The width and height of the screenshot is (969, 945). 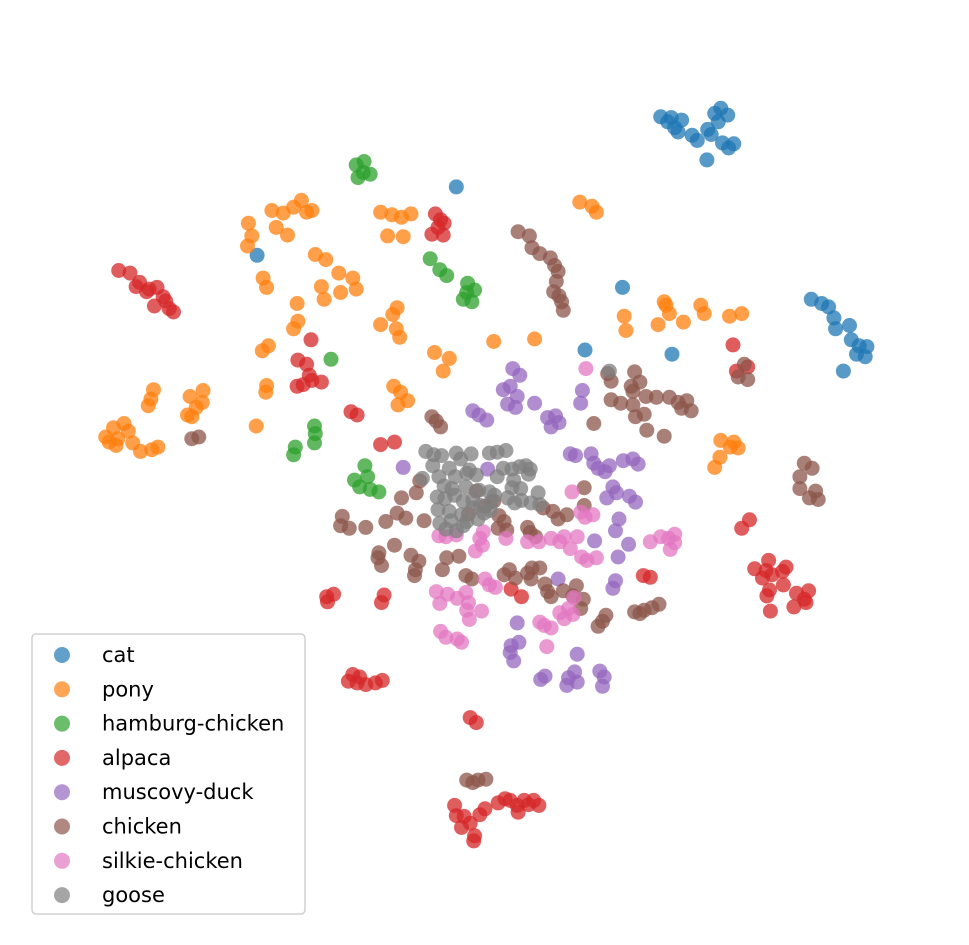 I want to click on series-muscovy-duck, so click(x=520, y=527).